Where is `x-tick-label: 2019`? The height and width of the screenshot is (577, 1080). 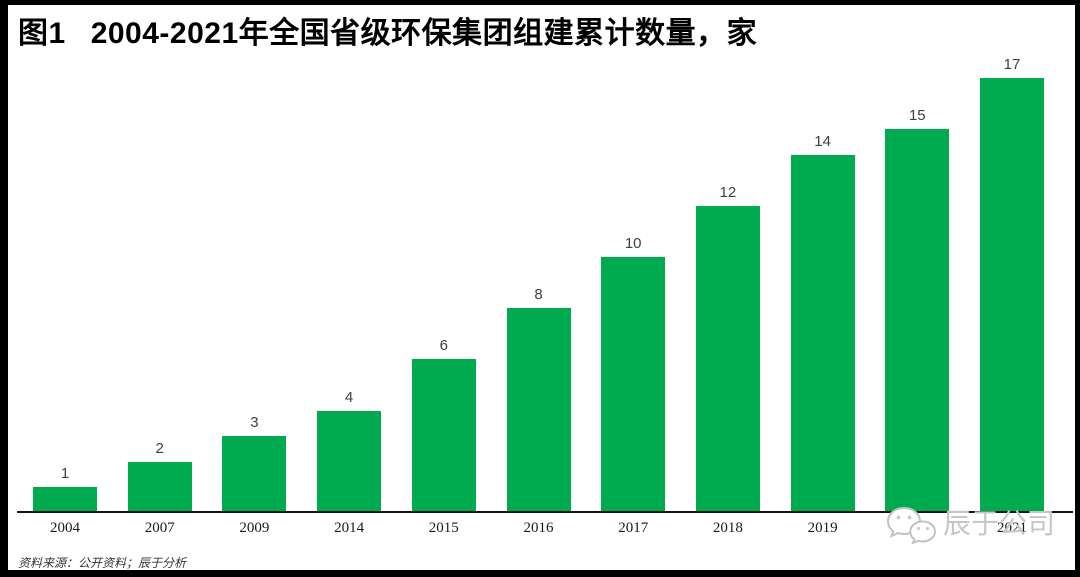 x-tick-label: 2019 is located at coordinates (822, 528).